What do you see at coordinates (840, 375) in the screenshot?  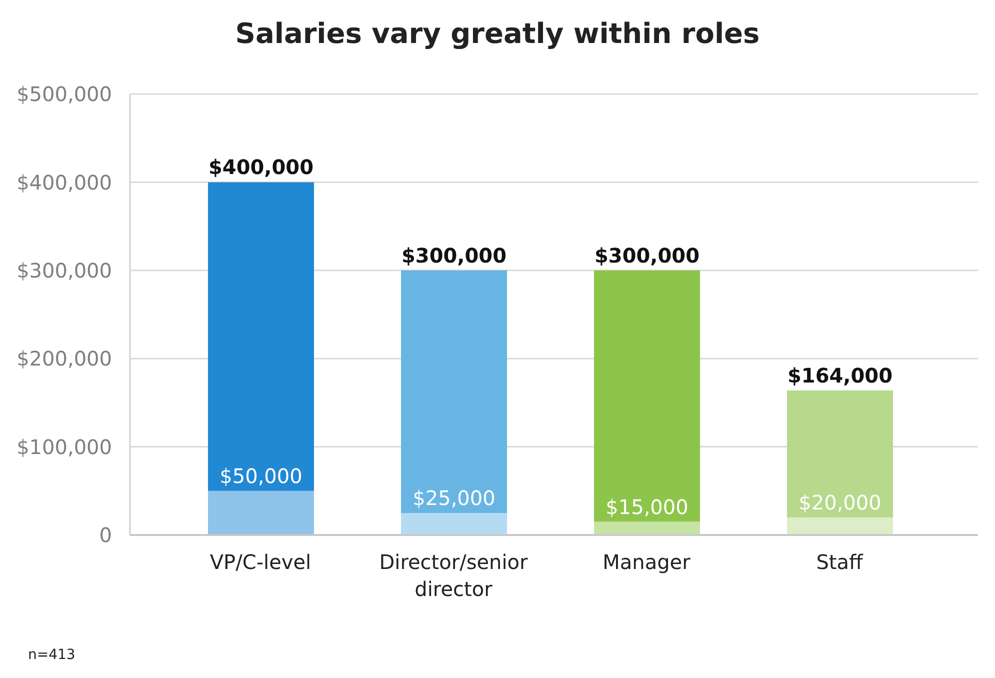 I see `total-label: $164,000` at bounding box center [840, 375].